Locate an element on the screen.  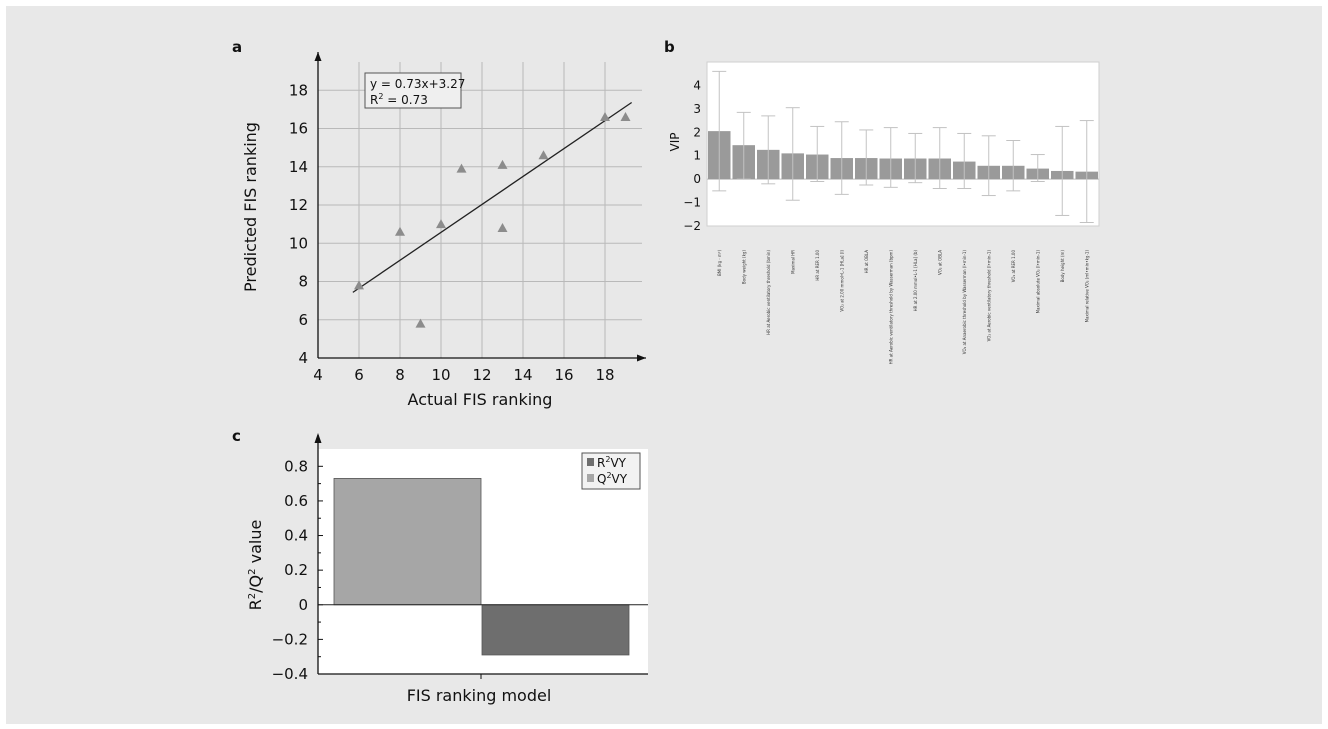
panel-a-letter: a is located at coordinates (237, 47).